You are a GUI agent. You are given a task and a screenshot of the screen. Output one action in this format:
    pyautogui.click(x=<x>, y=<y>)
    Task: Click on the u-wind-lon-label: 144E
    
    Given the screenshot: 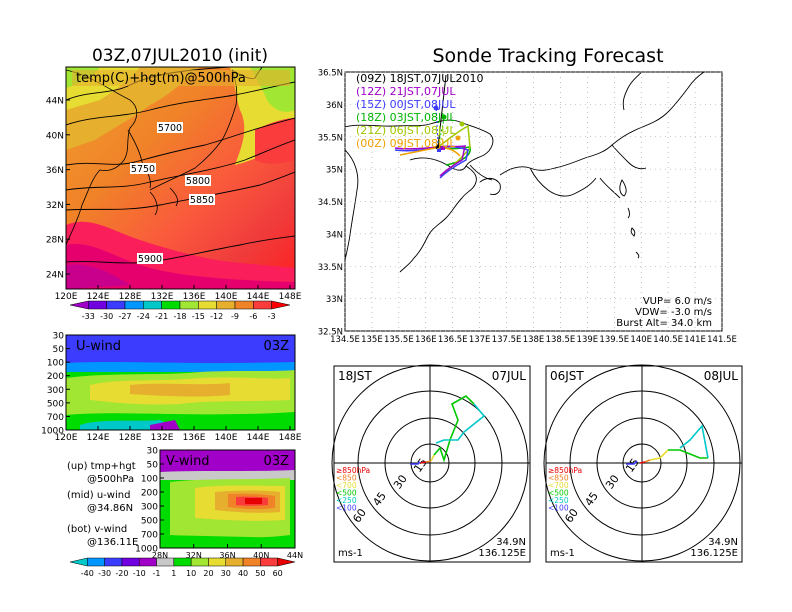 What is the action you would take?
    pyautogui.click(x=258, y=438)
    